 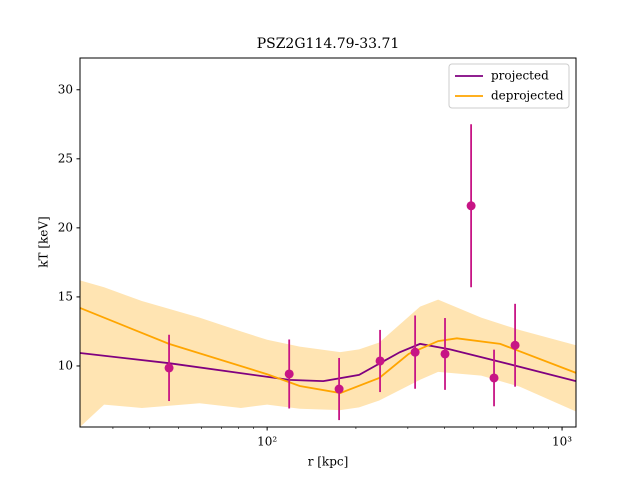 What do you see at coordinates (65, 89) in the screenshot?
I see `y-tick-label: 30` at bounding box center [65, 89].